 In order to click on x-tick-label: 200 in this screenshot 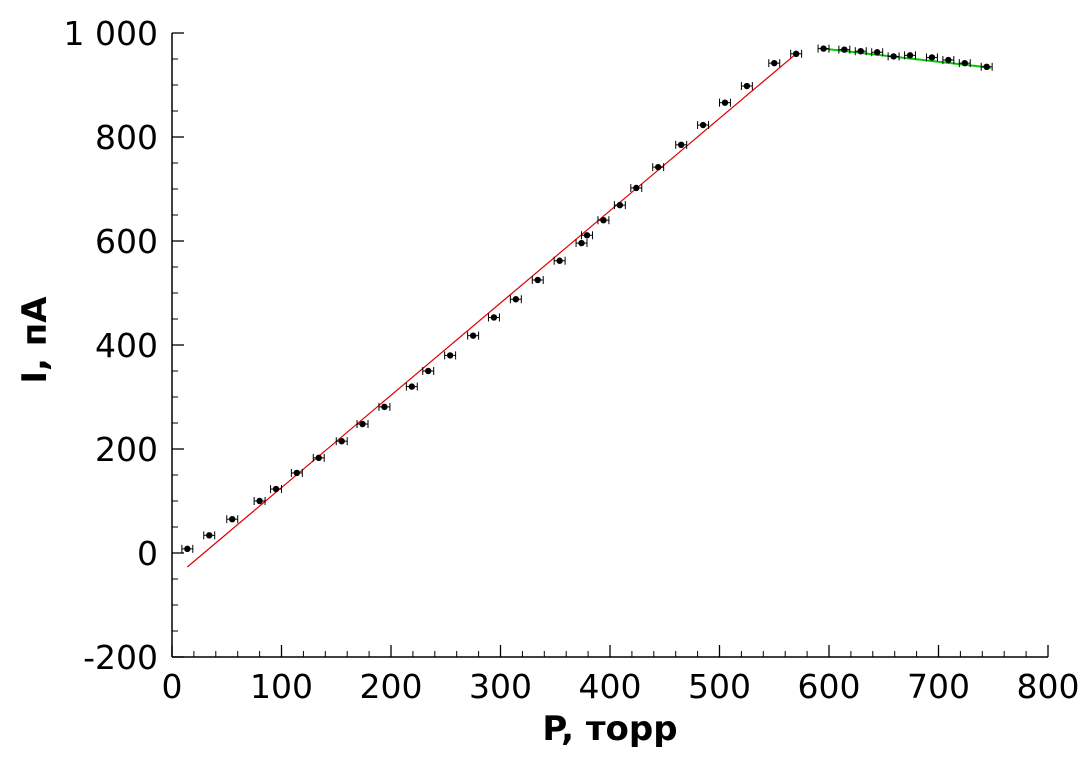, I will do `click(391, 686)`.